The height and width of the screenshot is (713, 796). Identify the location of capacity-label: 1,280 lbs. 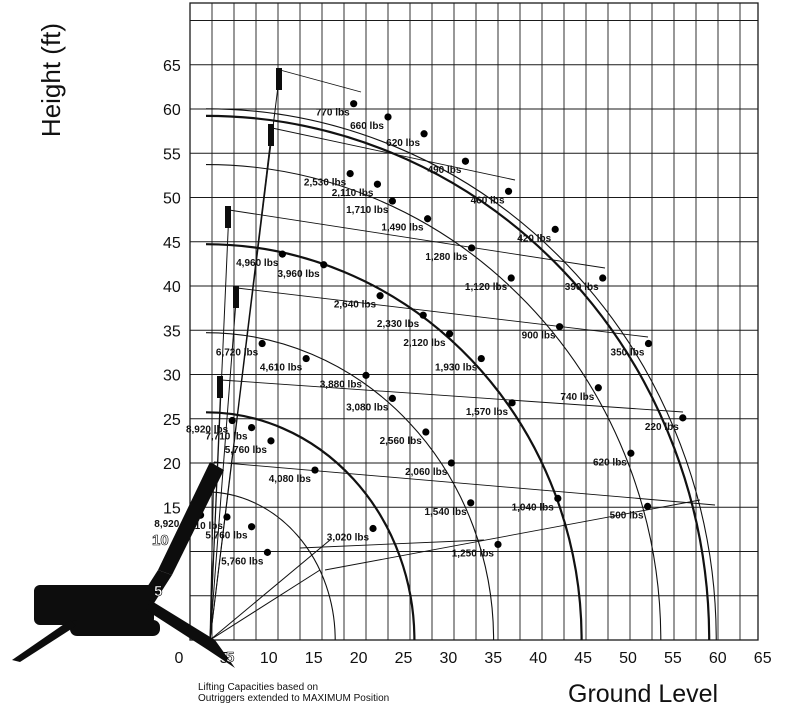
(446, 257).